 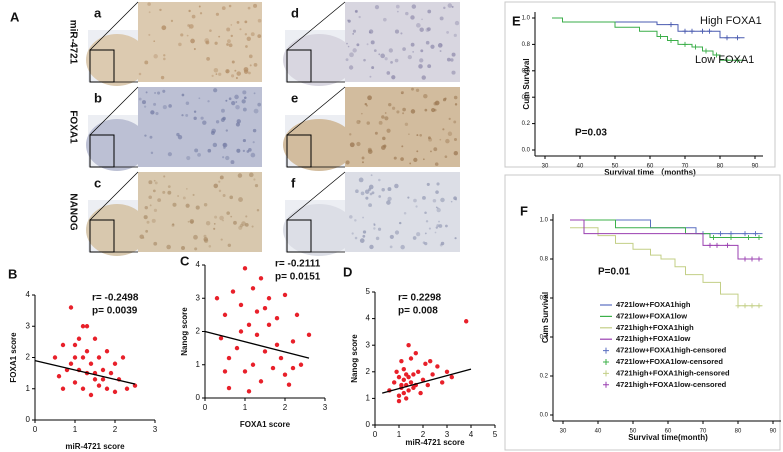 What do you see at coordinates (102, 236) in the screenshot?
I see `zoom-box` at bounding box center [102, 236].